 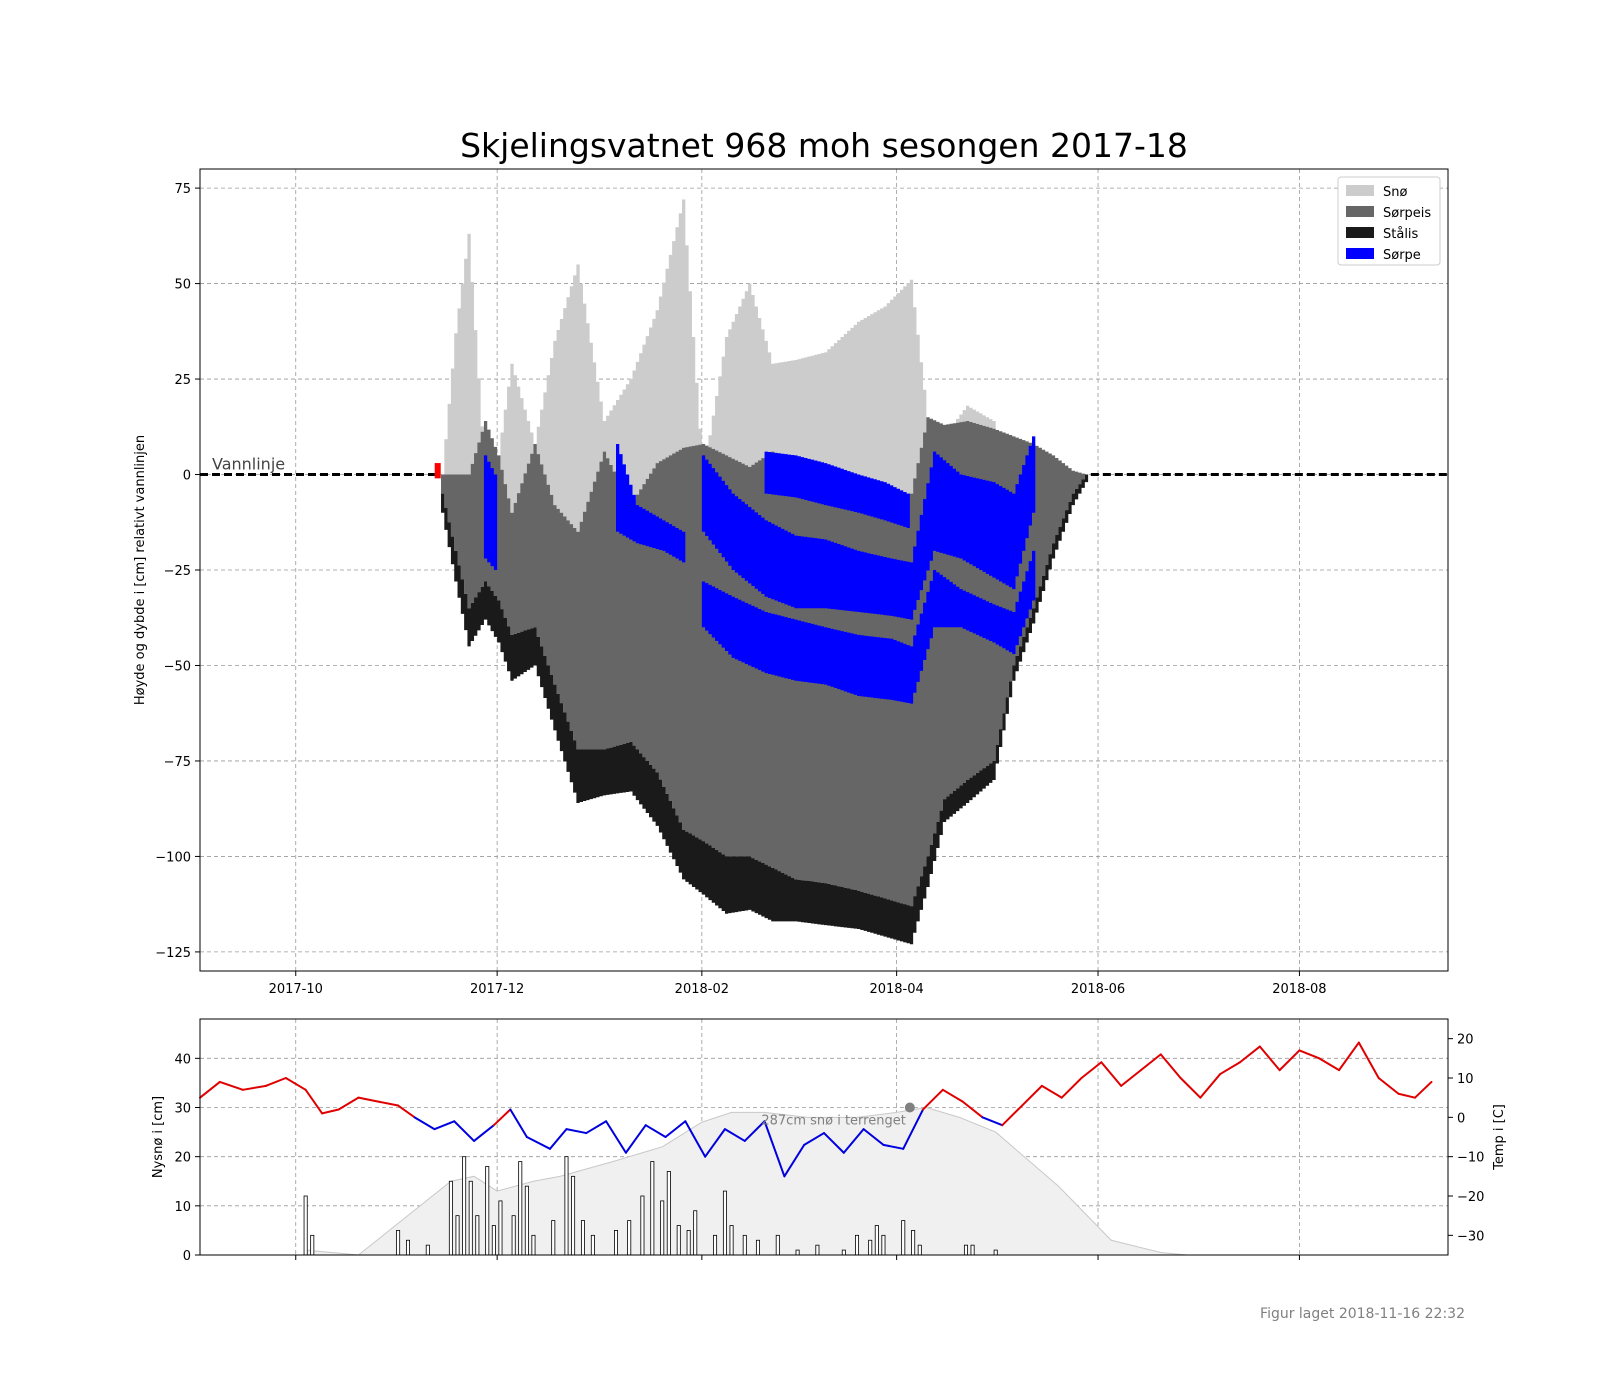 I want to click on x-tick-label: 2018-02, so click(x=702, y=989).